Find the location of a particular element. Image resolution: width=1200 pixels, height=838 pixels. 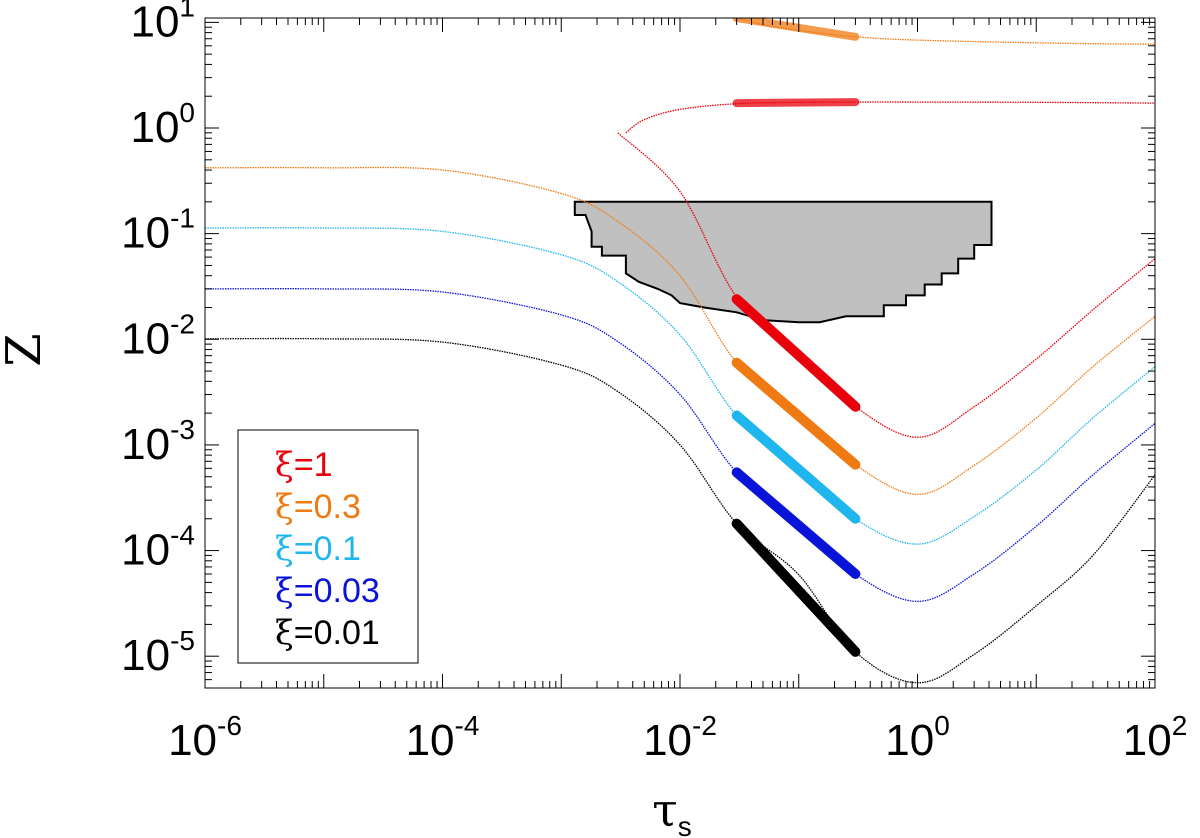

y-tick-labels: 10⁻⁵ 10⁻⁴ 10⁻³ 10⁻² 10⁻¹ 10⁰ 101 is located at coordinates (158, 340).